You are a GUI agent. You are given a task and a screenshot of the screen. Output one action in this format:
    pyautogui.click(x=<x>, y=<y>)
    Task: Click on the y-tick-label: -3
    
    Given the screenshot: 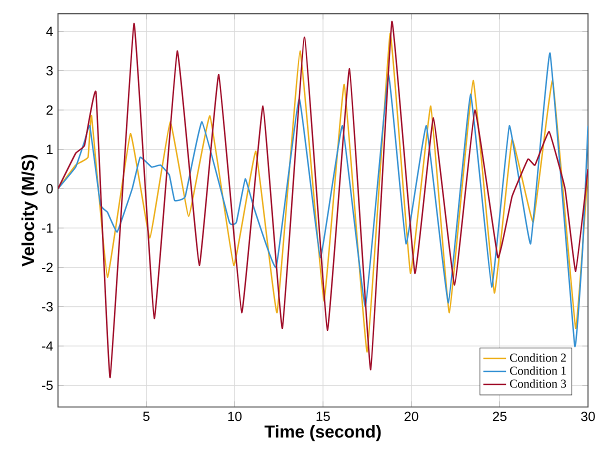 What is the action you would take?
    pyautogui.click(x=47, y=307)
    